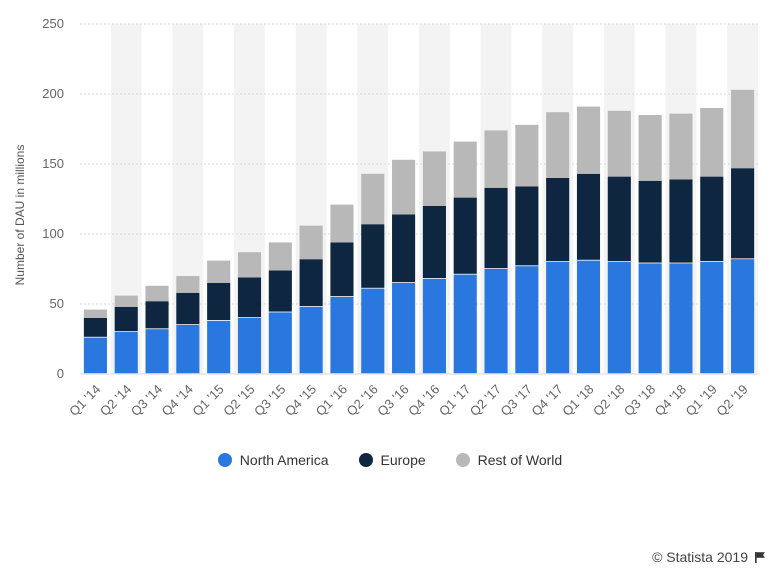 The width and height of the screenshot is (780, 580). Describe the element at coordinates (639, 400) in the screenshot. I see `x-tick-label: Q3 '18` at that location.